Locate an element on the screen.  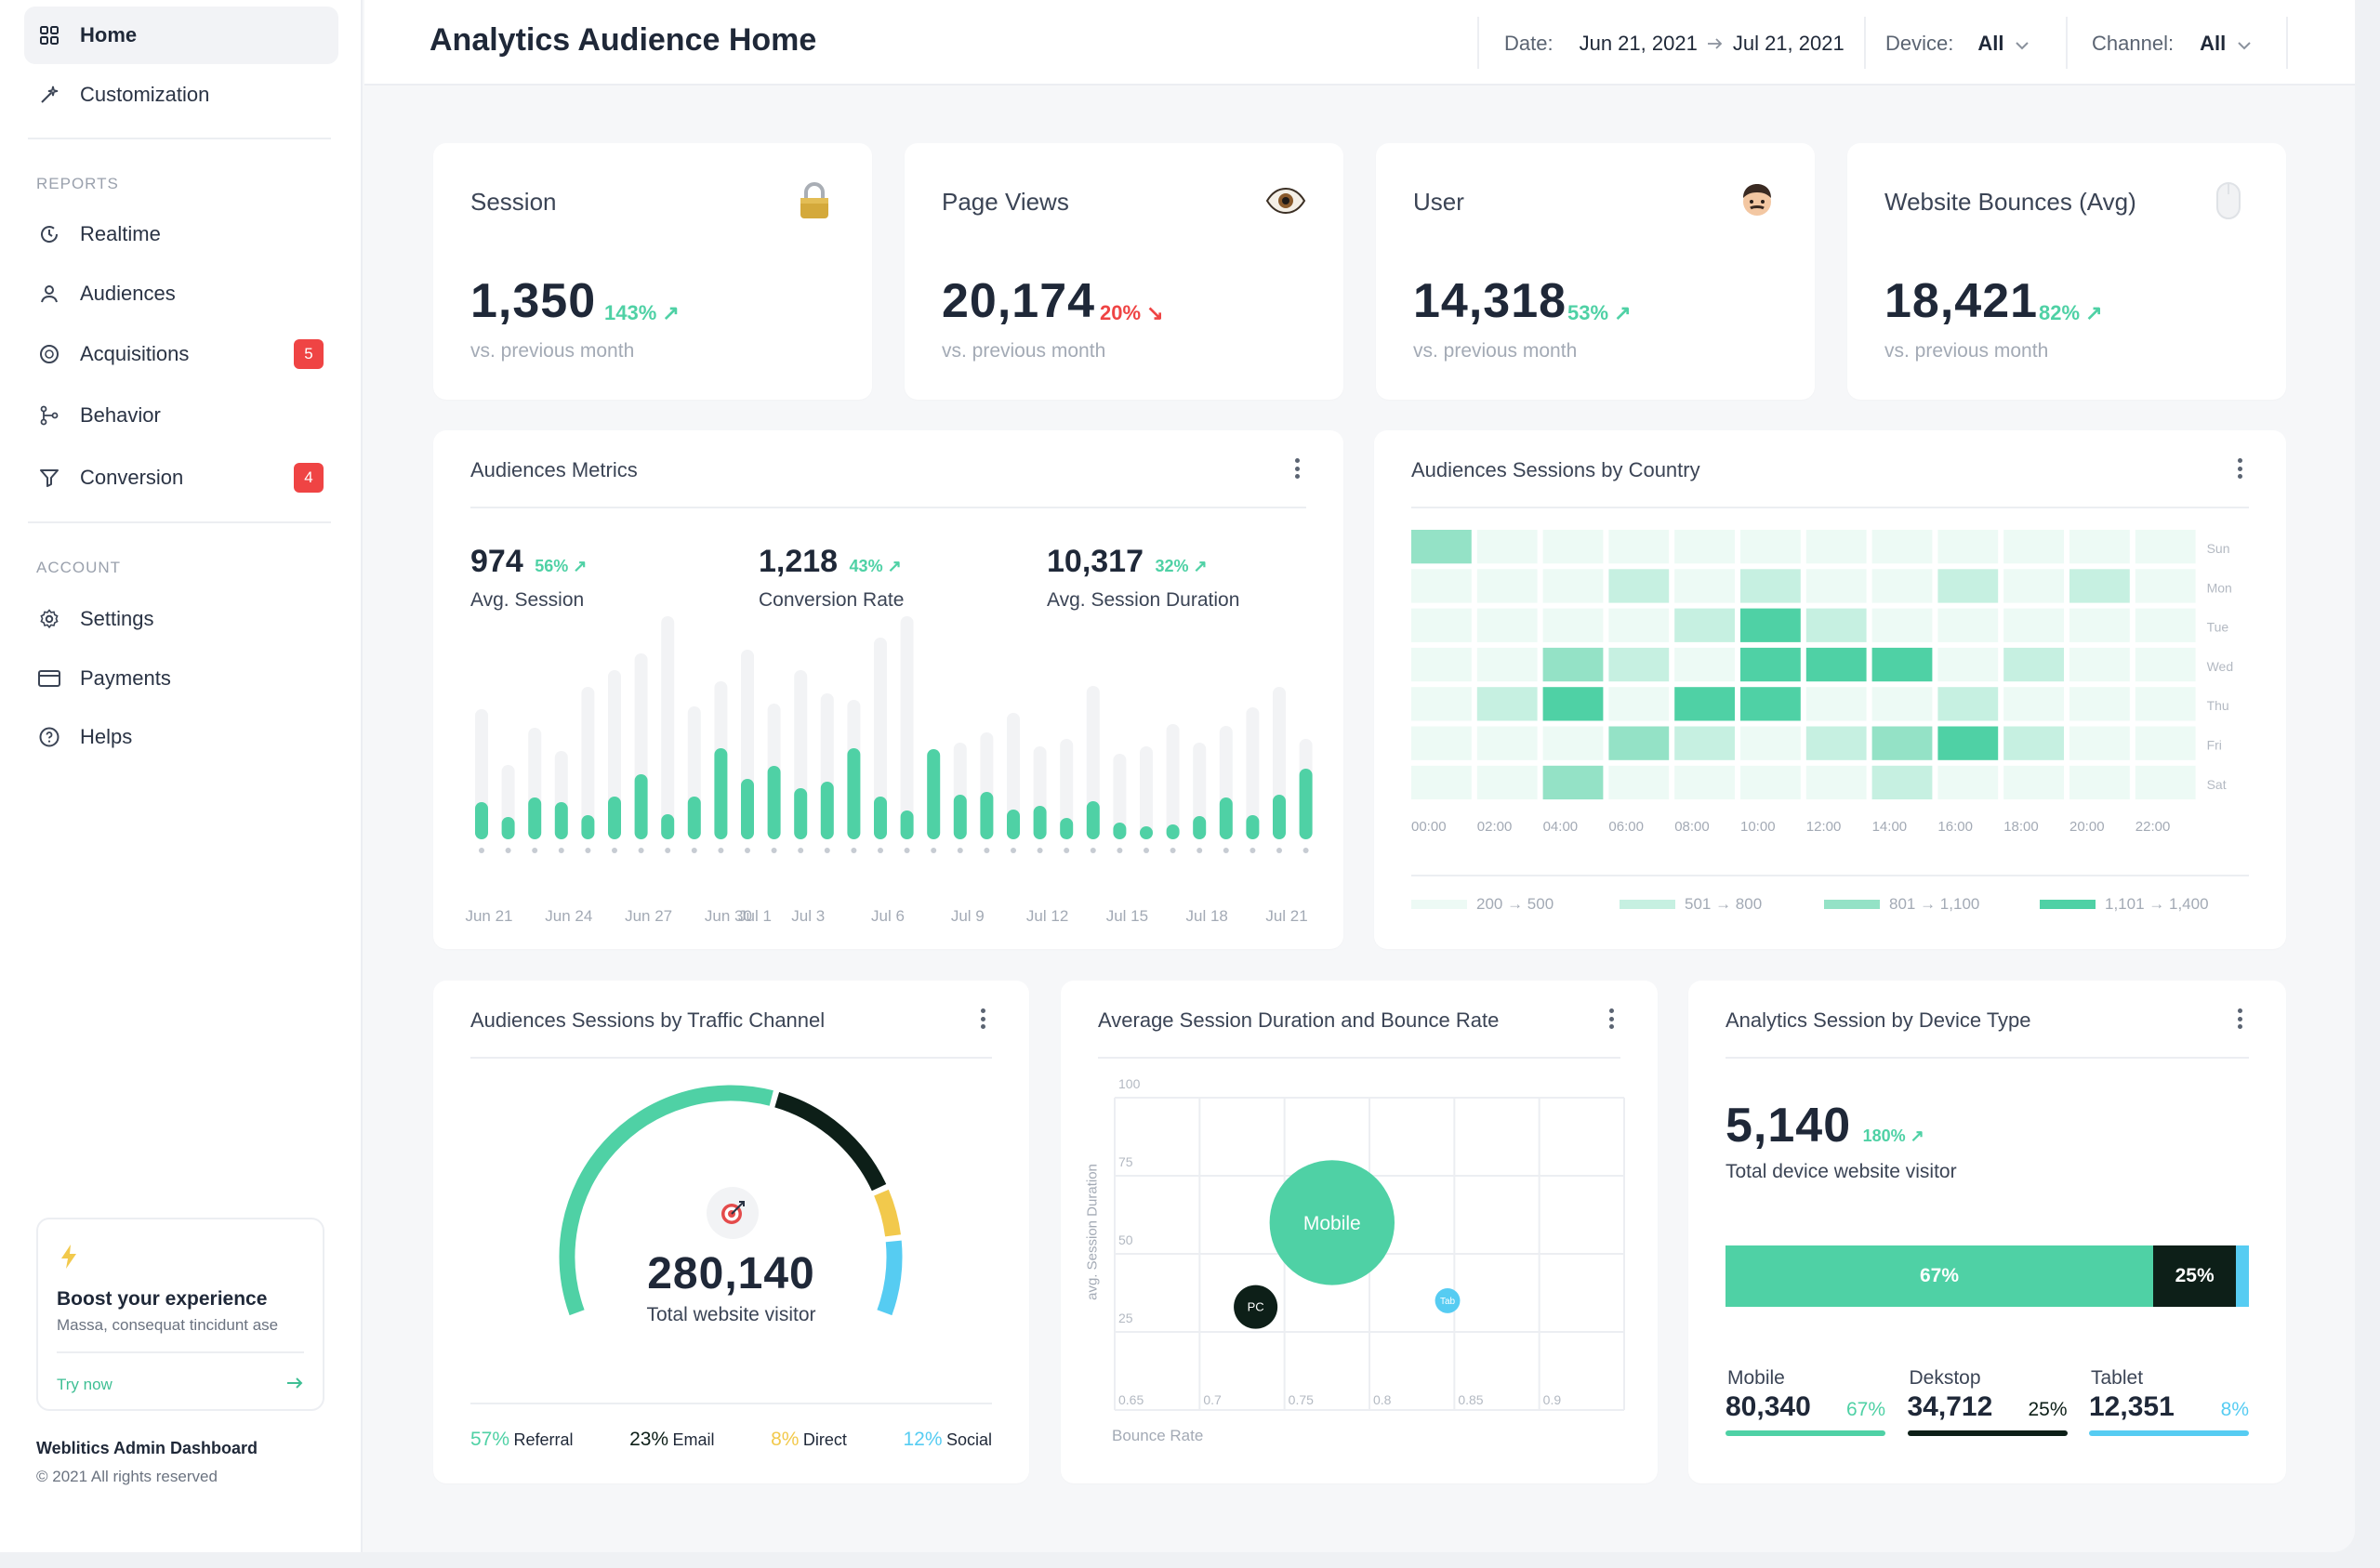
legend-label: Direct is located at coordinates (824, 1439).